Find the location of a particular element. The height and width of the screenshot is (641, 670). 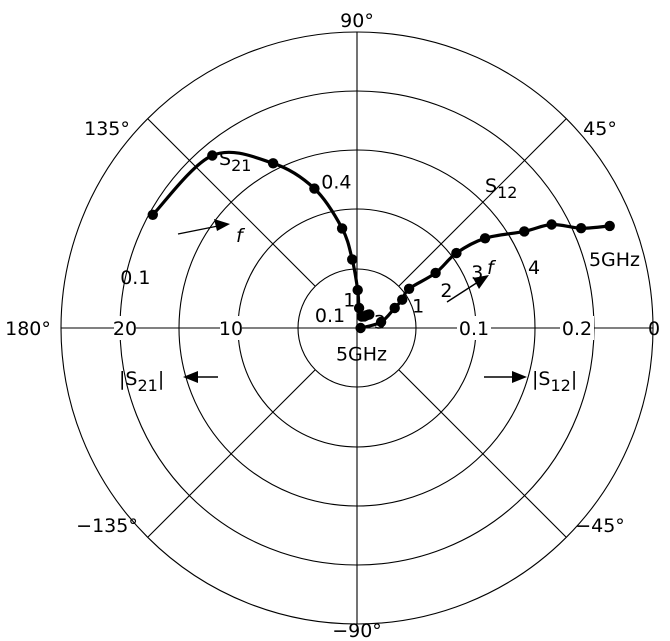

radial-tick-20: 20 is located at coordinates (125, 329).